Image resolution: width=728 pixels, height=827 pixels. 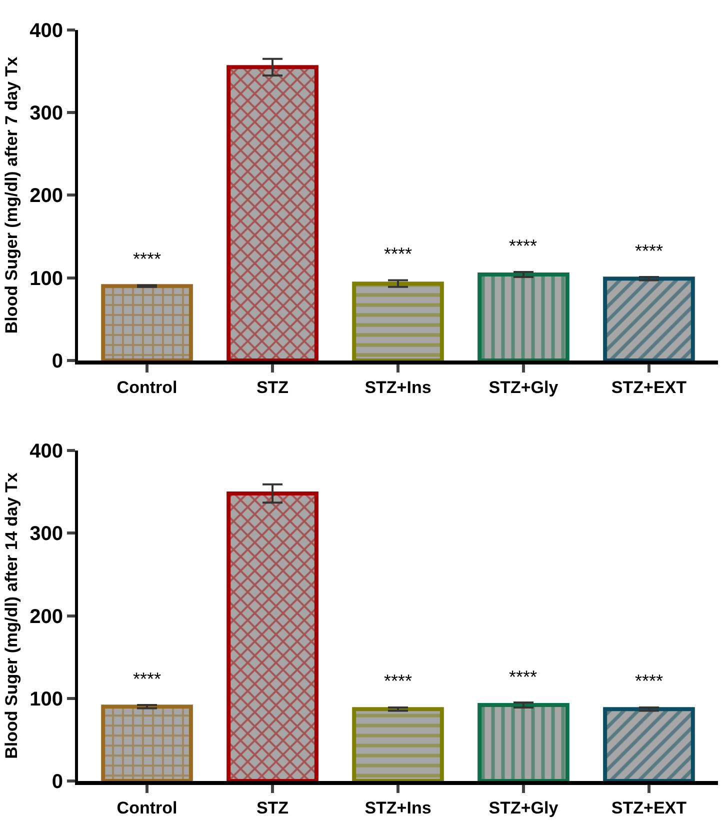 I want to click on y-axis-title: Blood Suger (mg/dl) after 7 day Tx, so click(x=12, y=195).